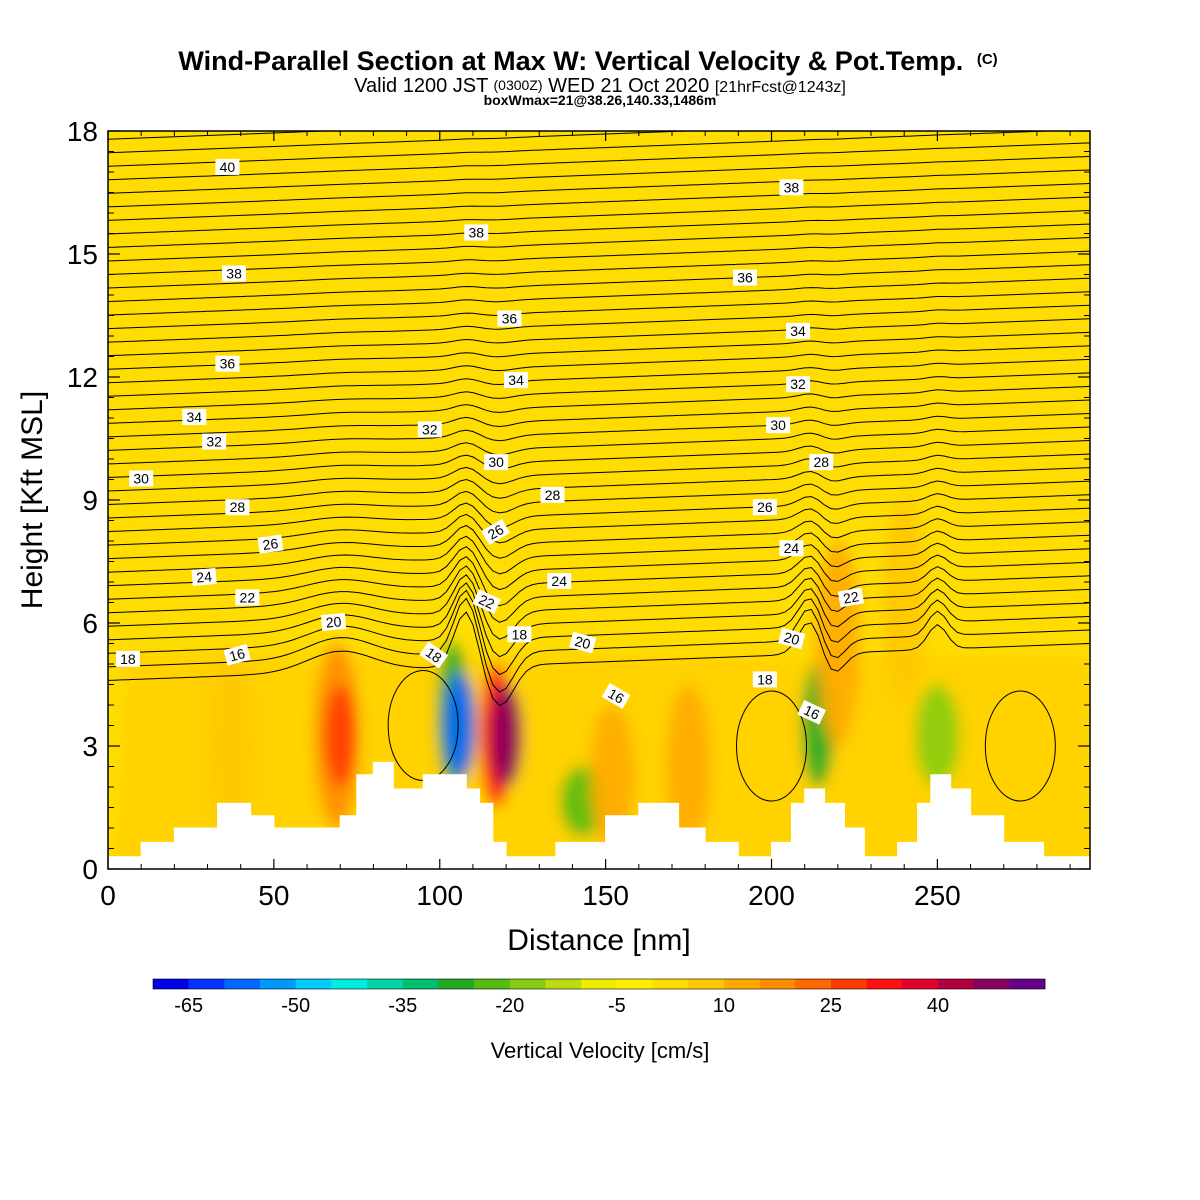 This screenshot has height=1200, width=1200. Describe the element at coordinates (583, 642) in the screenshot. I see `theta-label-30: 20` at that location.